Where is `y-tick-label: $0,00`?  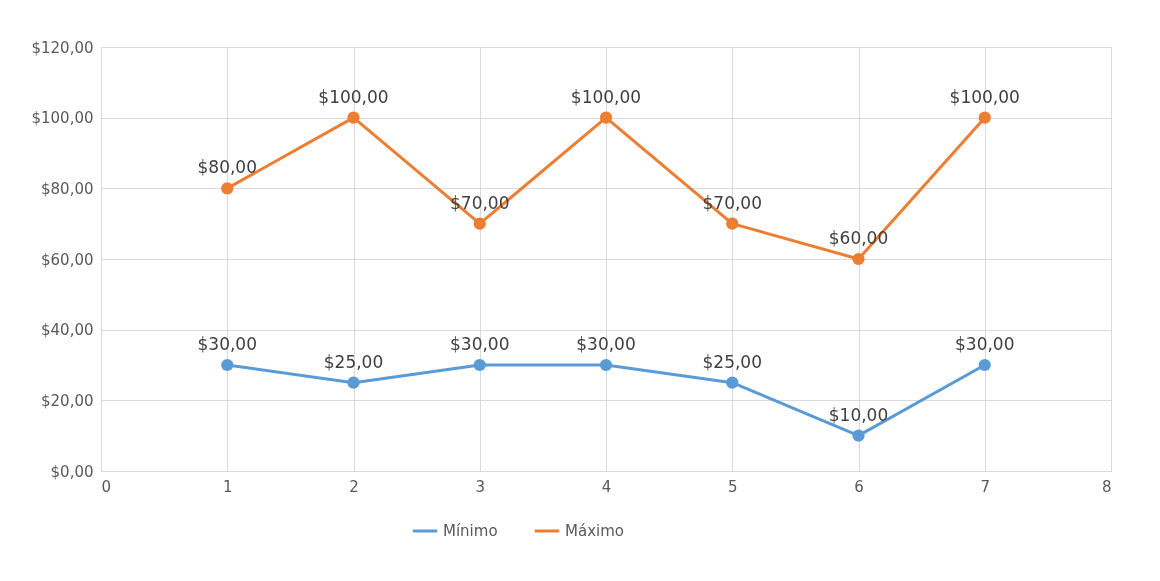 y-tick-label: $0,00 is located at coordinates (72, 471).